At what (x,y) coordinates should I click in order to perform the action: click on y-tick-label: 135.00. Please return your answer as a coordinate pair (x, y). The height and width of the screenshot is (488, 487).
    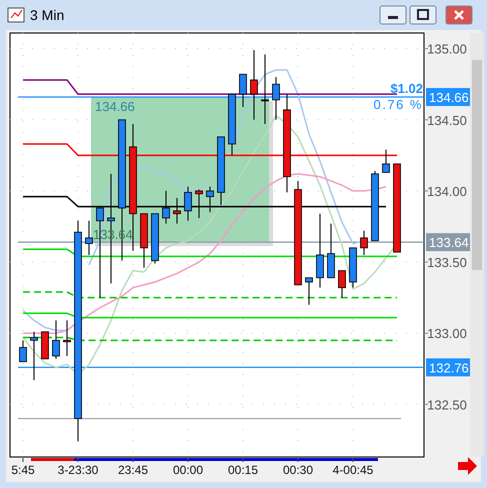
    Looking at the image, I should click on (447, 49).